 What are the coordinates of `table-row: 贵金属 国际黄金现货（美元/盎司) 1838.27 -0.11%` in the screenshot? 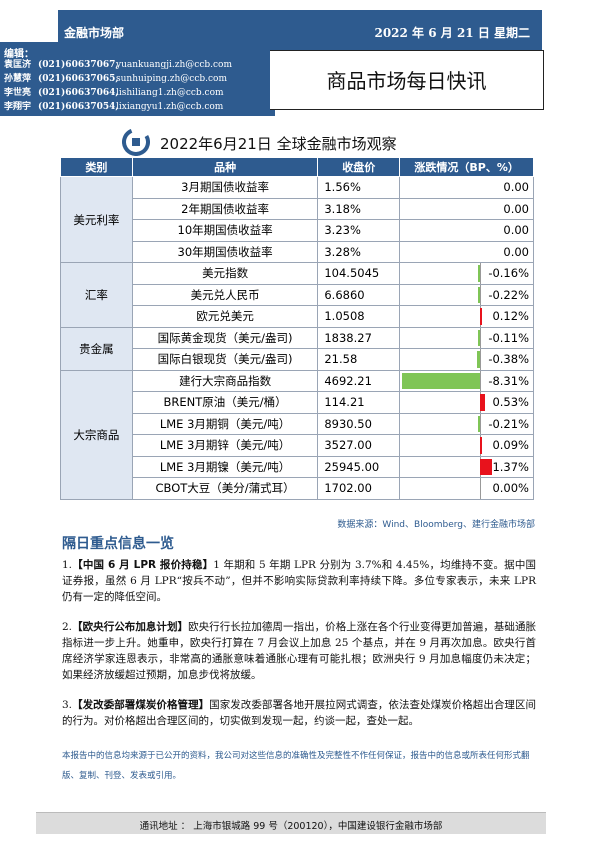 It's located at (297, 348).